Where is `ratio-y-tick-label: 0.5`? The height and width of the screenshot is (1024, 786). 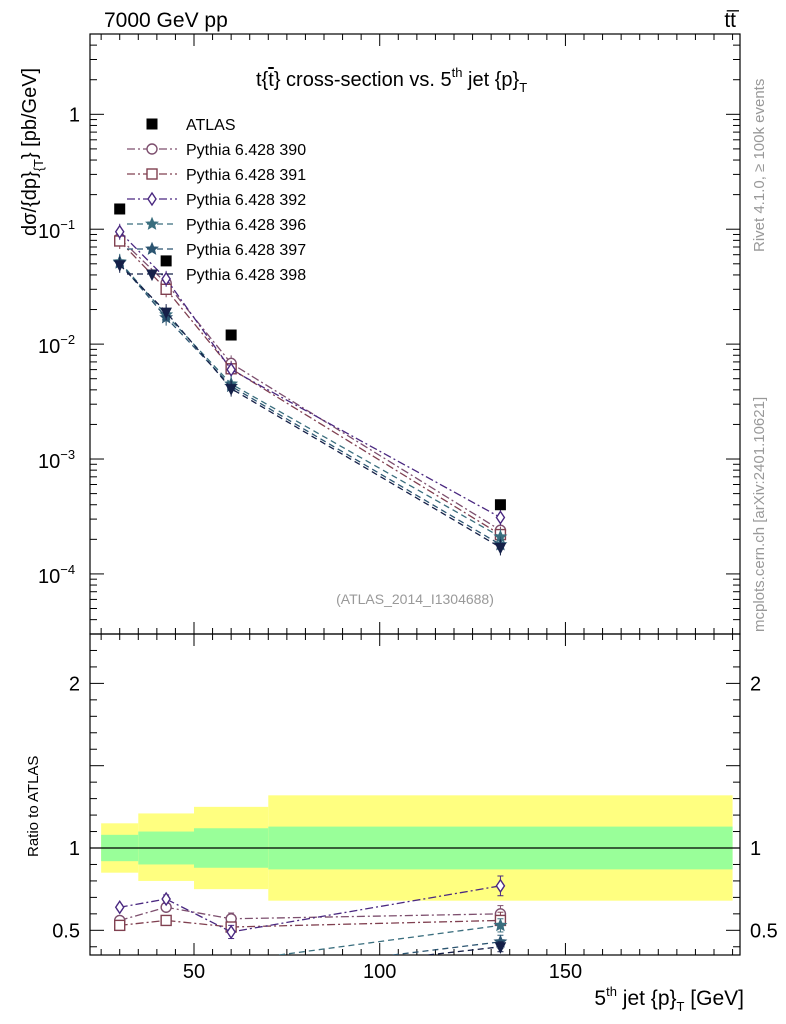 ratio-y-tick-label: 0.5 is located at coordinates (66, 931).